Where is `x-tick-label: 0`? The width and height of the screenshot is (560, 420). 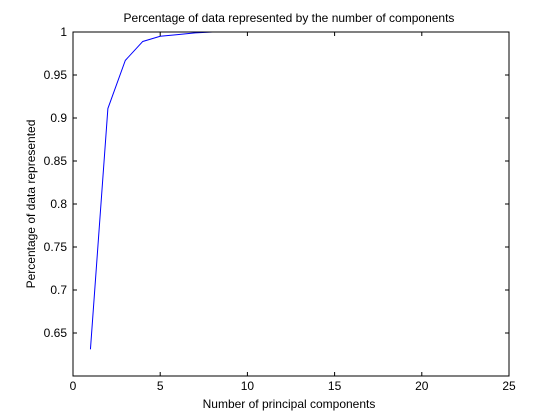 x-tick-label: 0 is located at coordinates (73, 386).